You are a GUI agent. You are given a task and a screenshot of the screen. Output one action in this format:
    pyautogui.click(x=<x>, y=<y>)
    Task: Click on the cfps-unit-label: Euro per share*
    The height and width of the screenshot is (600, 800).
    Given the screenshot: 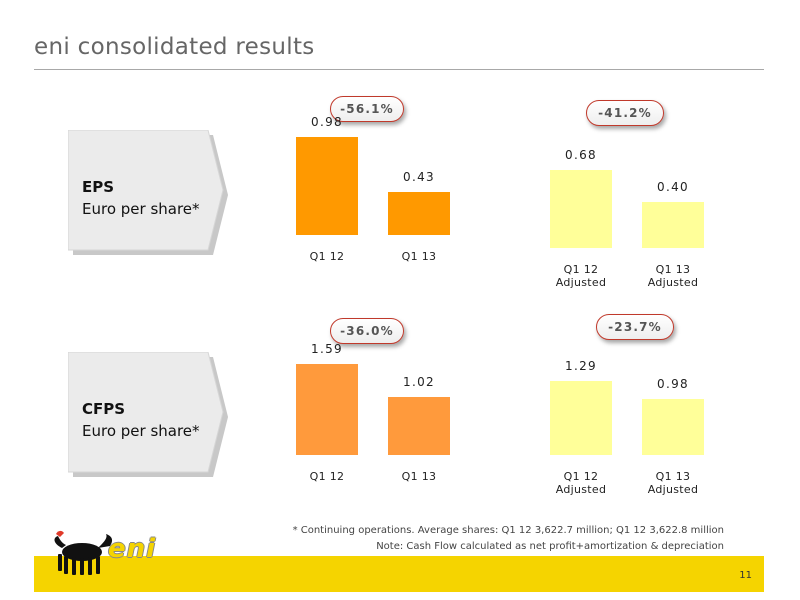 What is the action you would take?
    pyautogui.click(x=141, y=431)
    